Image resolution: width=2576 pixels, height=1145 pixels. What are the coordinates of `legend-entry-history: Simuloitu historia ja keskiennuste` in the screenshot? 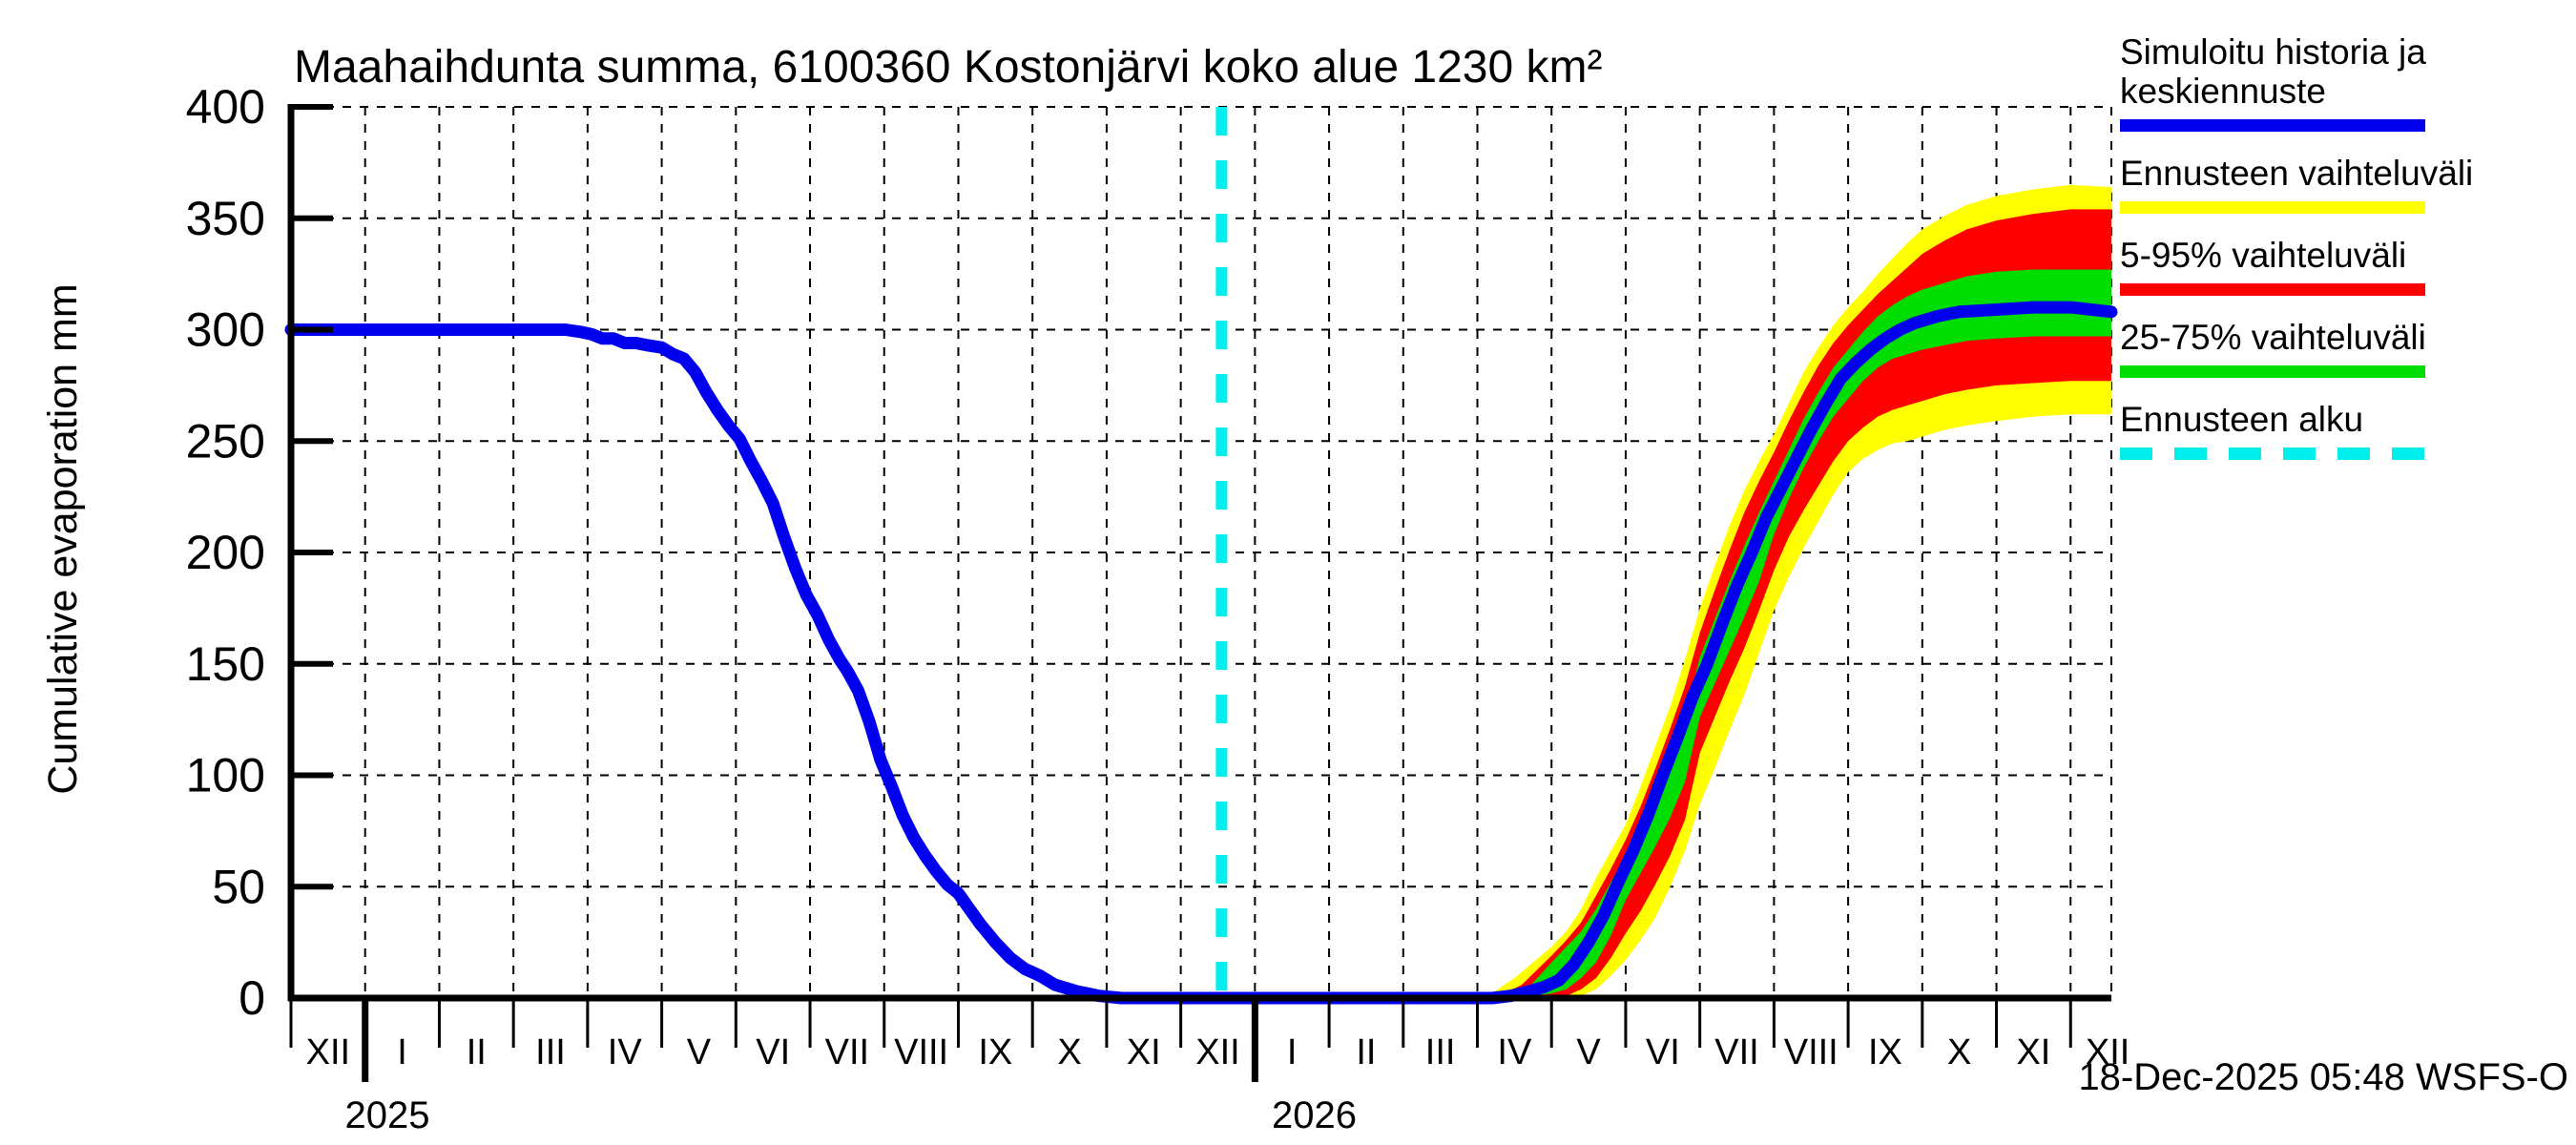 It's located at (2346, 82).